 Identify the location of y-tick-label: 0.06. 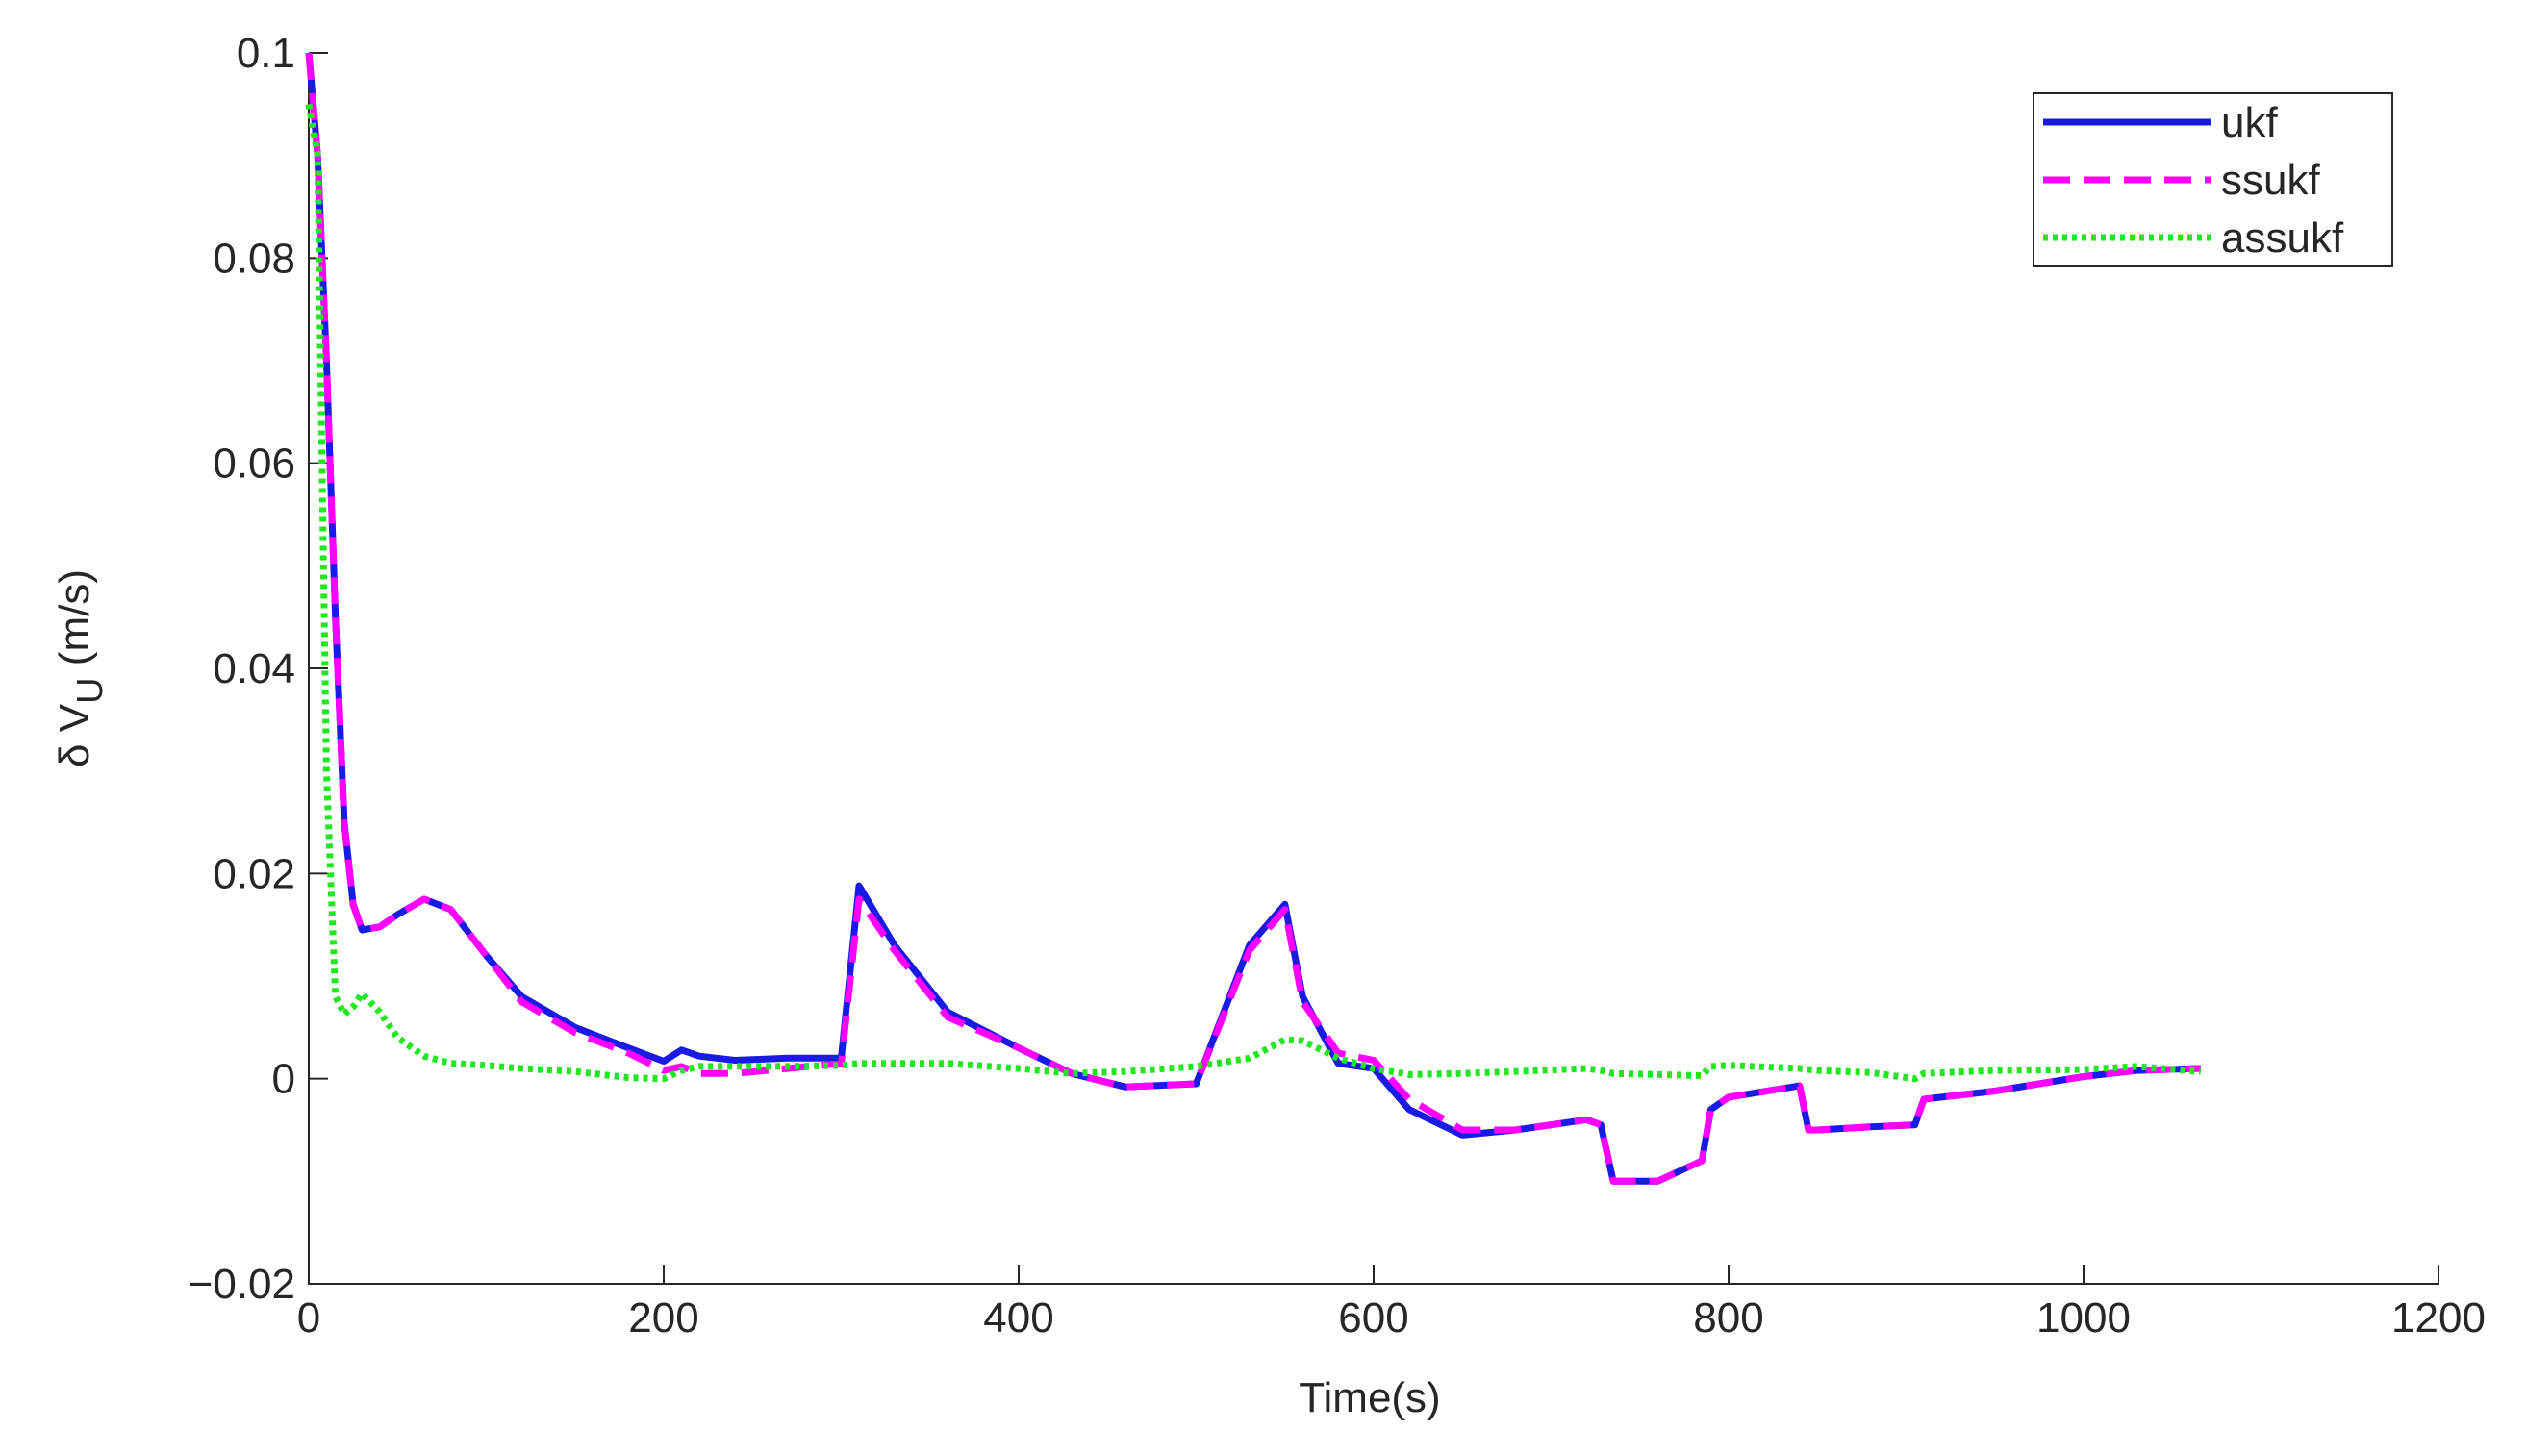
(254, 464).